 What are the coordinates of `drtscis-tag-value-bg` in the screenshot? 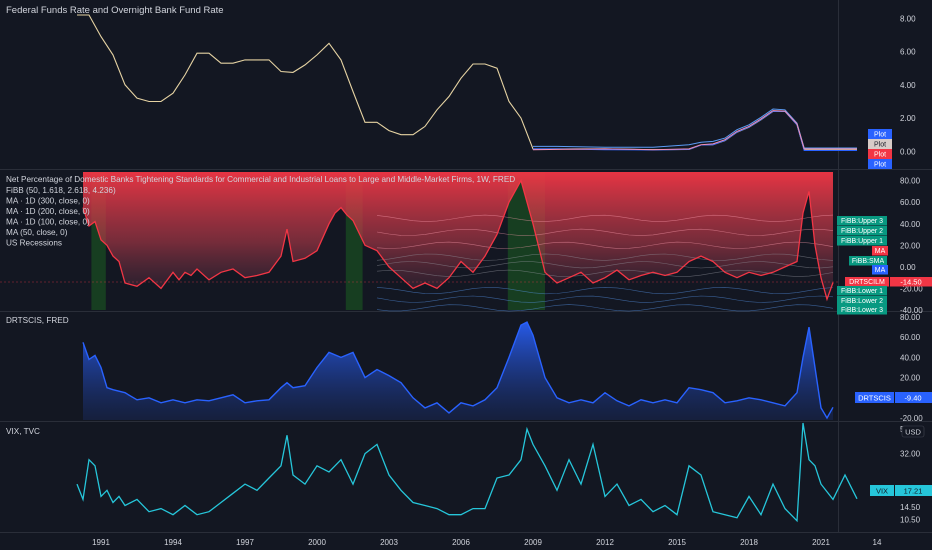 It's located at (913, 397).